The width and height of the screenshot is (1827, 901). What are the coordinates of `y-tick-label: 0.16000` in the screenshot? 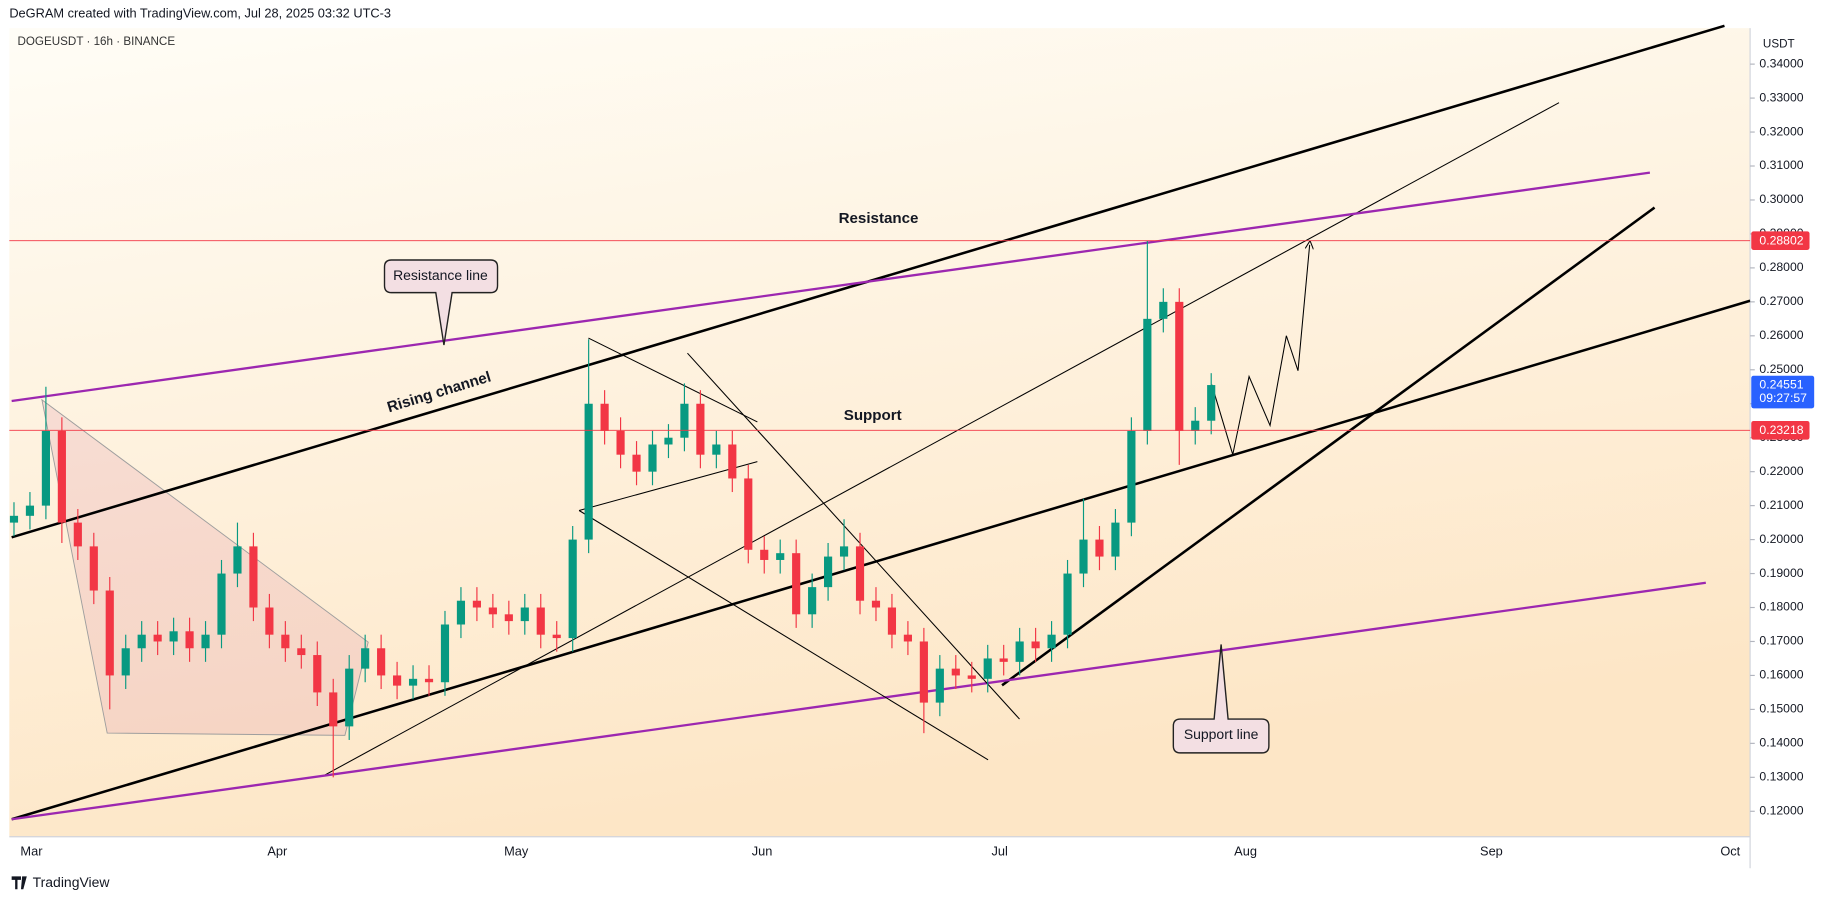 It's located at (1781, 675).